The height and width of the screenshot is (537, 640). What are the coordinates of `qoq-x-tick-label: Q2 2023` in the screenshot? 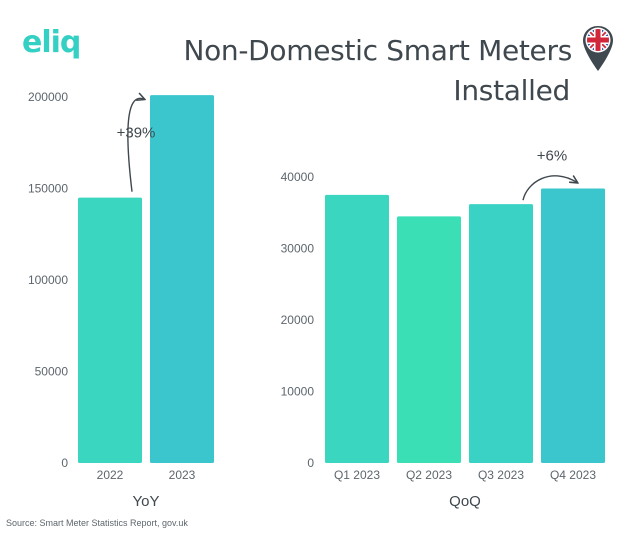 It's located at (429, 475).